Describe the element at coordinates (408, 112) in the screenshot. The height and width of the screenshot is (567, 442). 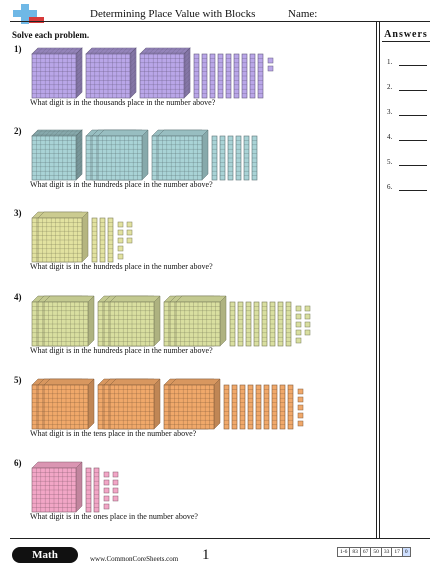
I see `answer-row: 3.` at that location.